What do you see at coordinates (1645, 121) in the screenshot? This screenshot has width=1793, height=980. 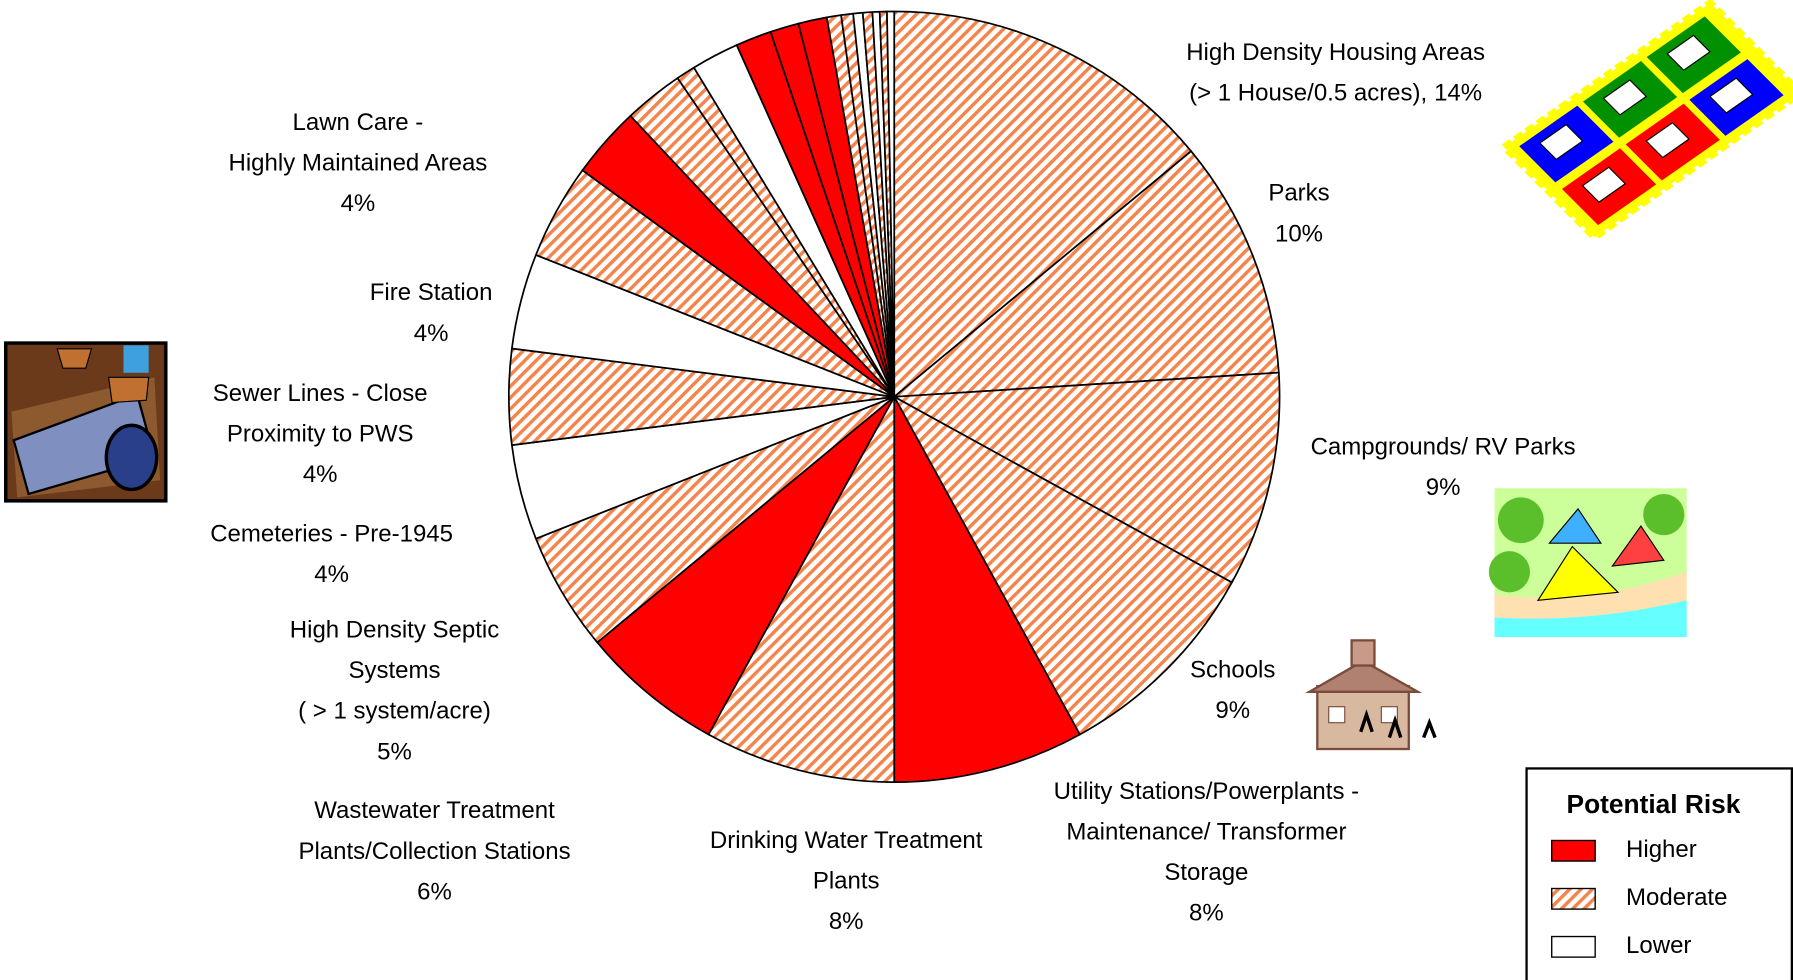 I see `housing-icon` at bounding box center [1645, 121].